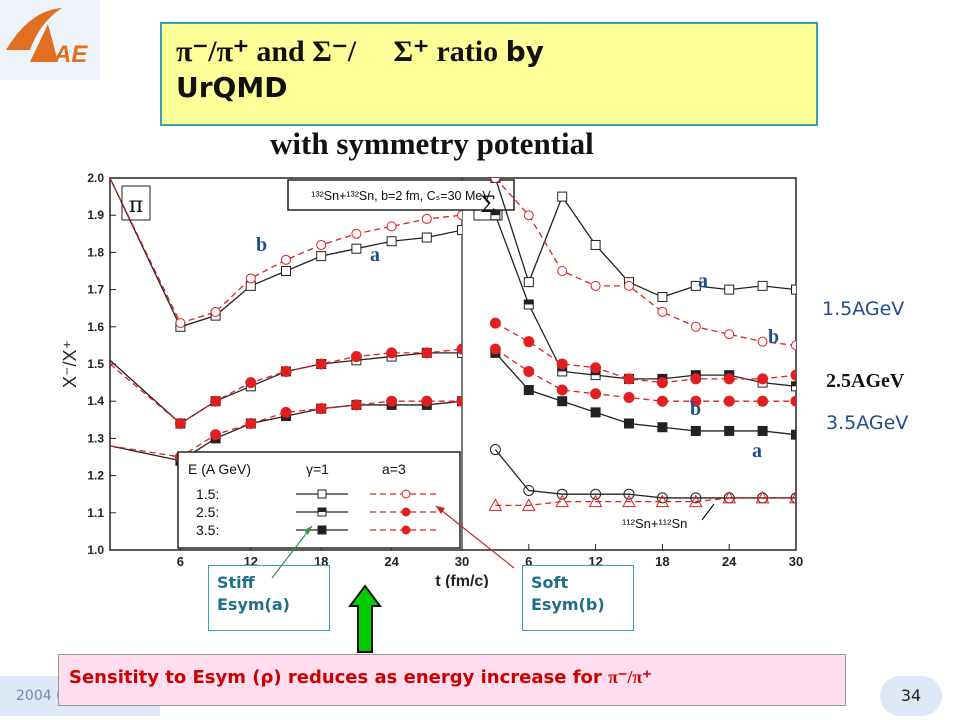 The image size is (960, 720). Describe the element at coordinates (71, 364) in the screenshot. I see `y-axis-label: X⁻/X⁺` at that location.